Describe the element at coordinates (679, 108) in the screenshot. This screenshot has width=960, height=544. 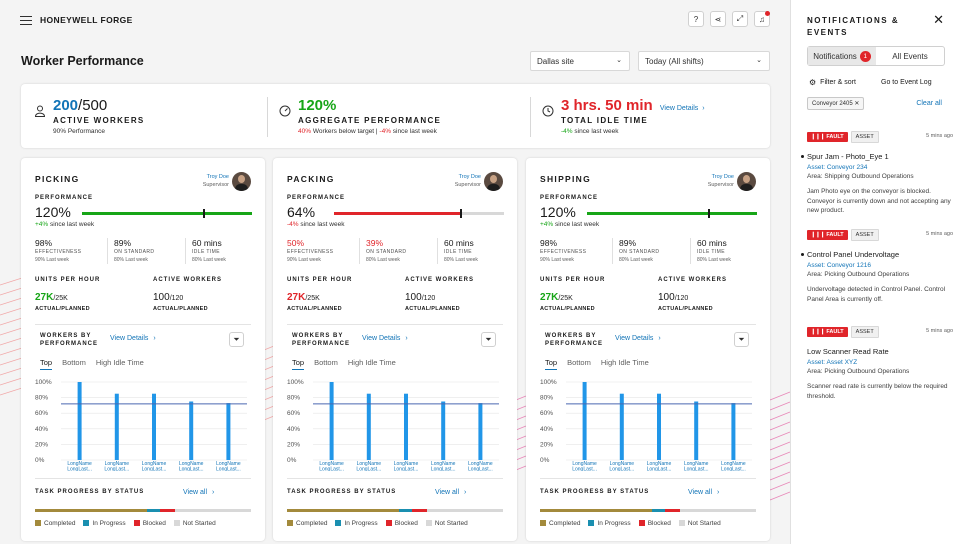
I see `view-details-link: View Details` at that location.